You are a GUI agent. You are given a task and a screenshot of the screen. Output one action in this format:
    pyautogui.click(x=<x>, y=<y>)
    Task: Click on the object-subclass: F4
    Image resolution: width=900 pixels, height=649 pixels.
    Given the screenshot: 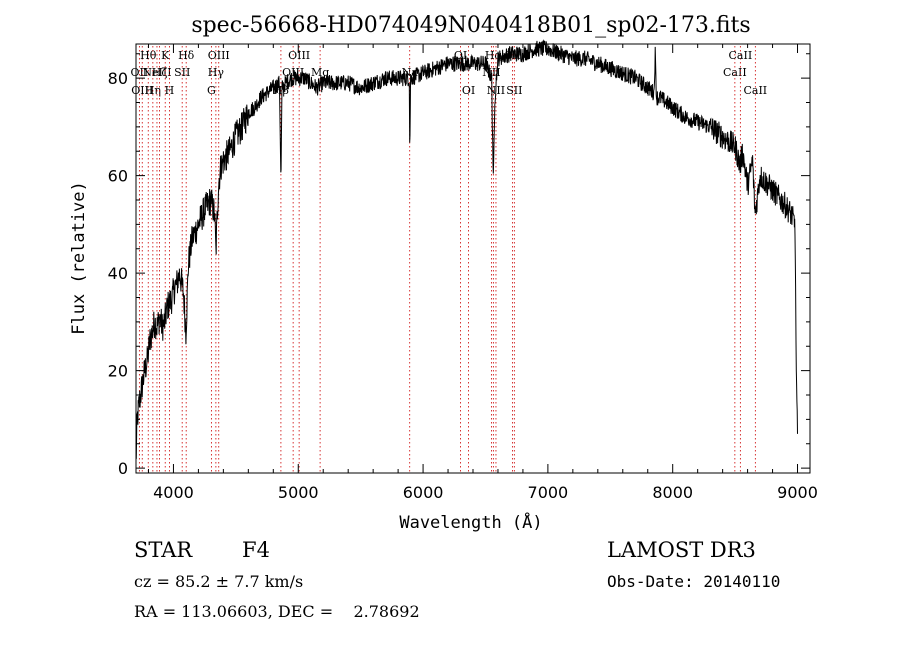 What is the action you would take?
    pyautogui.click(x=256, y=550)
    